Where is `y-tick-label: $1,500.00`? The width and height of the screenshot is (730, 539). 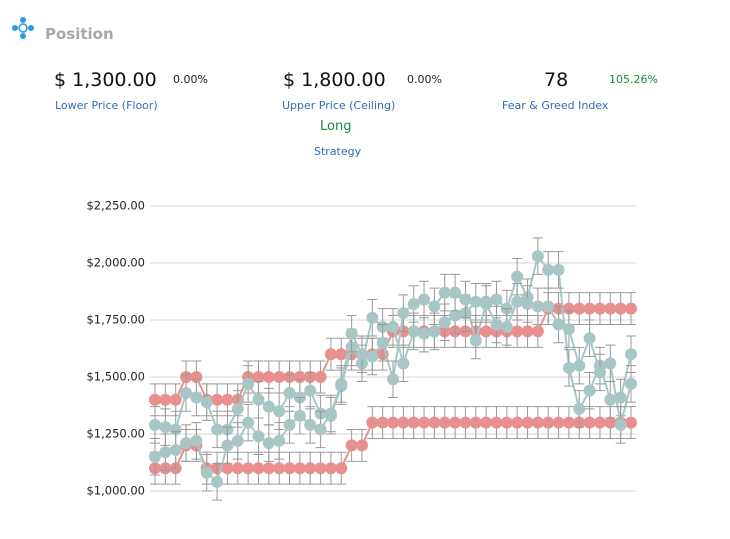
y-tick-label: $1,500.00 is located at coordinates (115, 377).